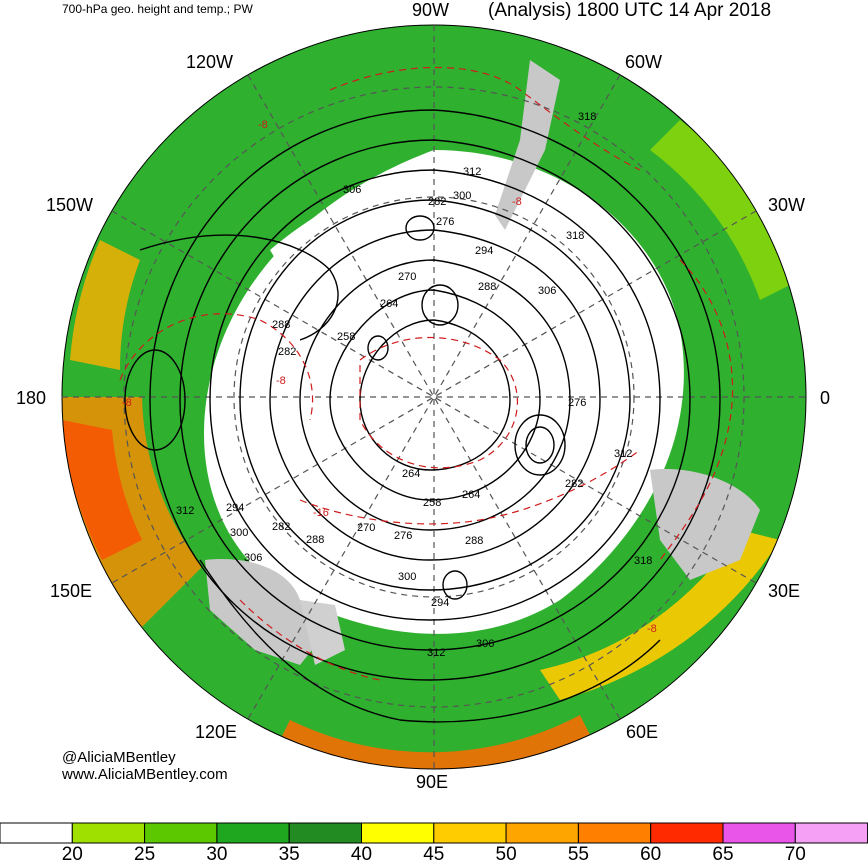 The width and height of the screenshot is (868, 866). Describe the element at coordinates (642, 732) in the screenshot. I see `lon-label-60e: 60E` at that location.